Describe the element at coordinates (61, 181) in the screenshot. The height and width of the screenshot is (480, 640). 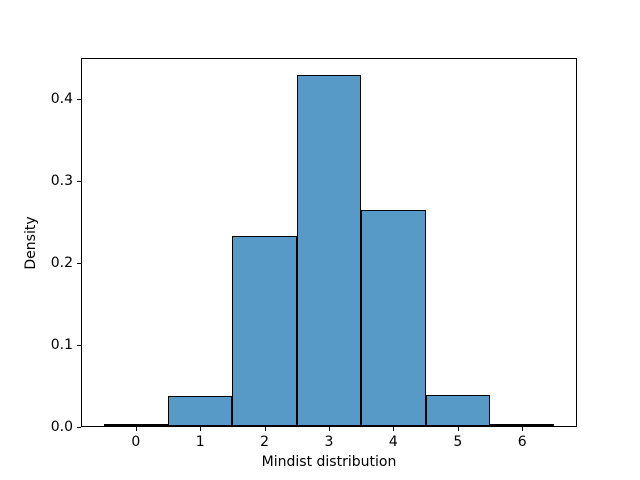
I see `y-tick-label: 0.3` at that location.